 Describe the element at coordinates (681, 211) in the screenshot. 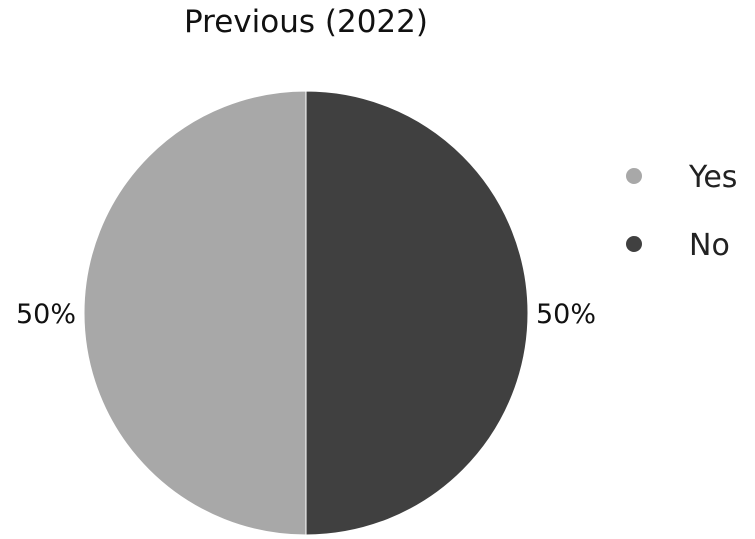

I see `chart-legend: Yes No` at that location.